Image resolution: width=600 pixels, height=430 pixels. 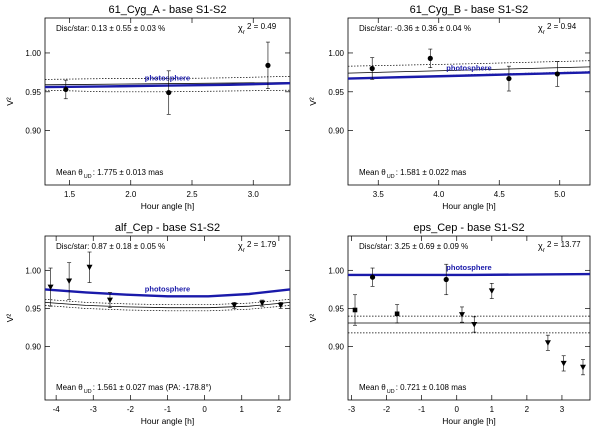 I want to click on panel-title: 61_Cyg_B - base S1-S2, so click(x=469, y=10).